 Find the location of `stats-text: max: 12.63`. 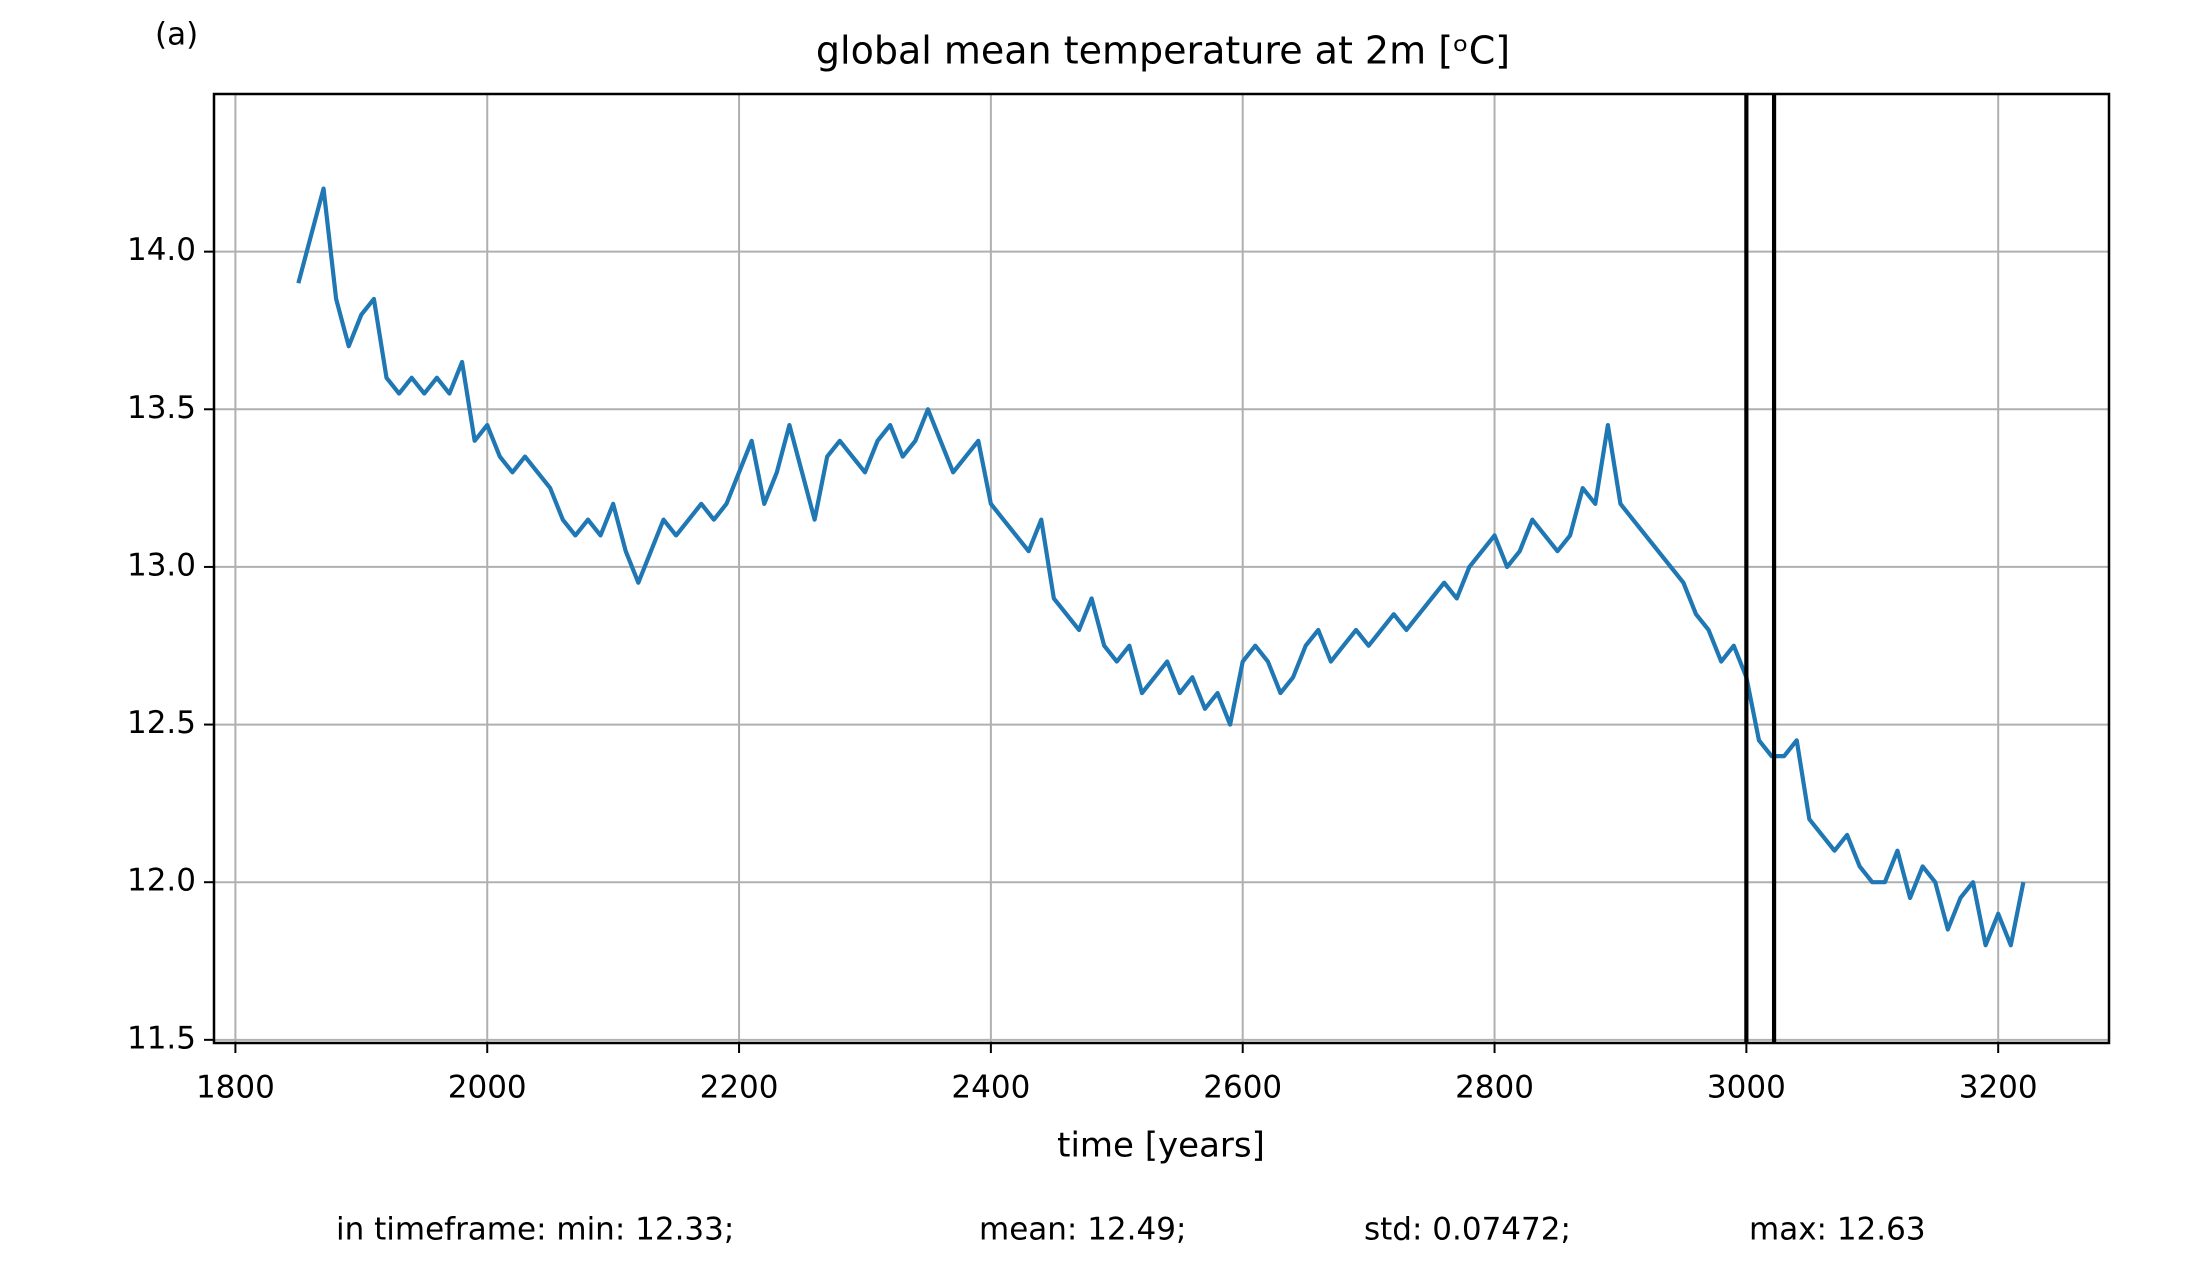

stats-text: max: 12.63 is located at coordinates (1837, 1230).